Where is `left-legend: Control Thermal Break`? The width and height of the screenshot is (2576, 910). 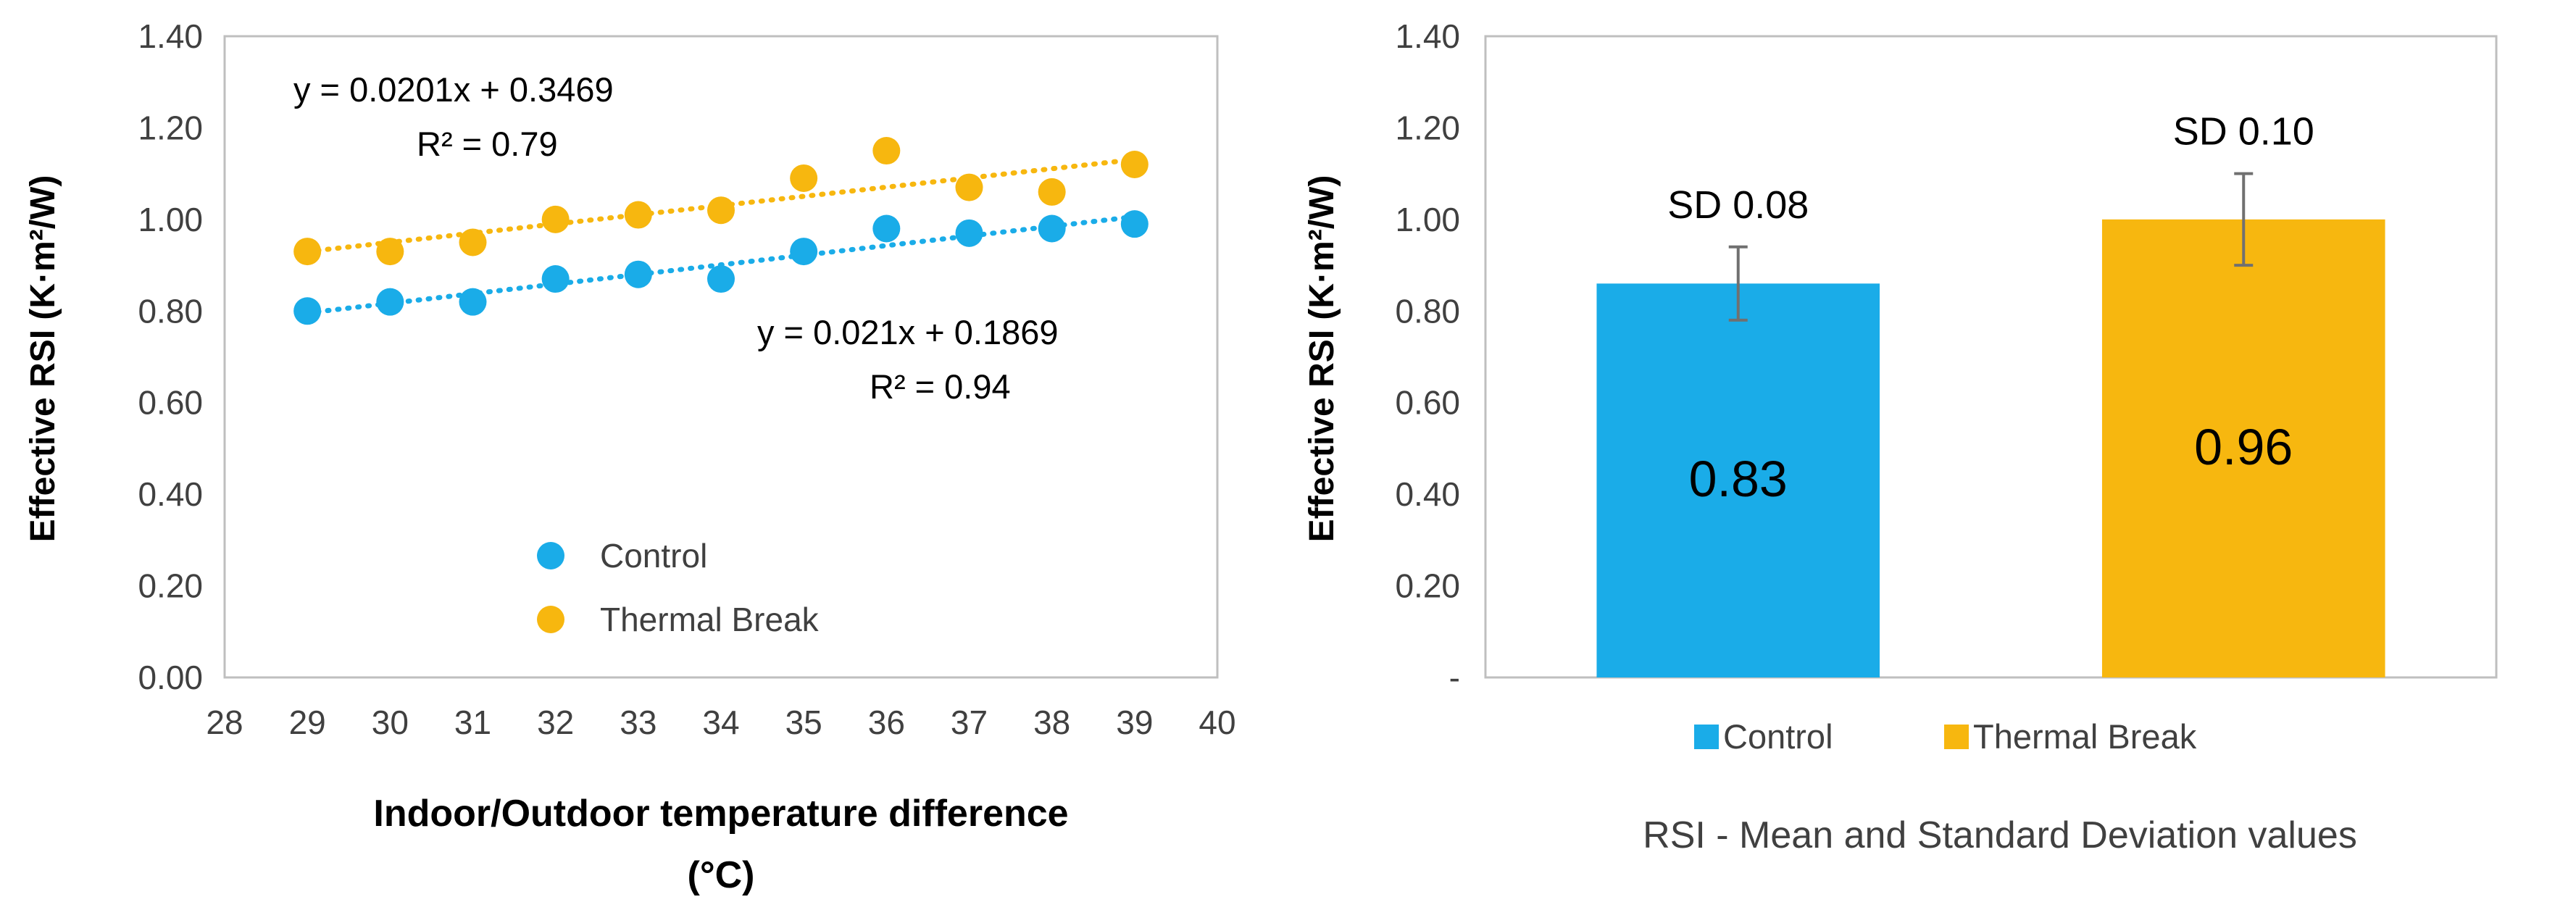
left-legend: Control Thermal Break is located at coordinates (678, 587).